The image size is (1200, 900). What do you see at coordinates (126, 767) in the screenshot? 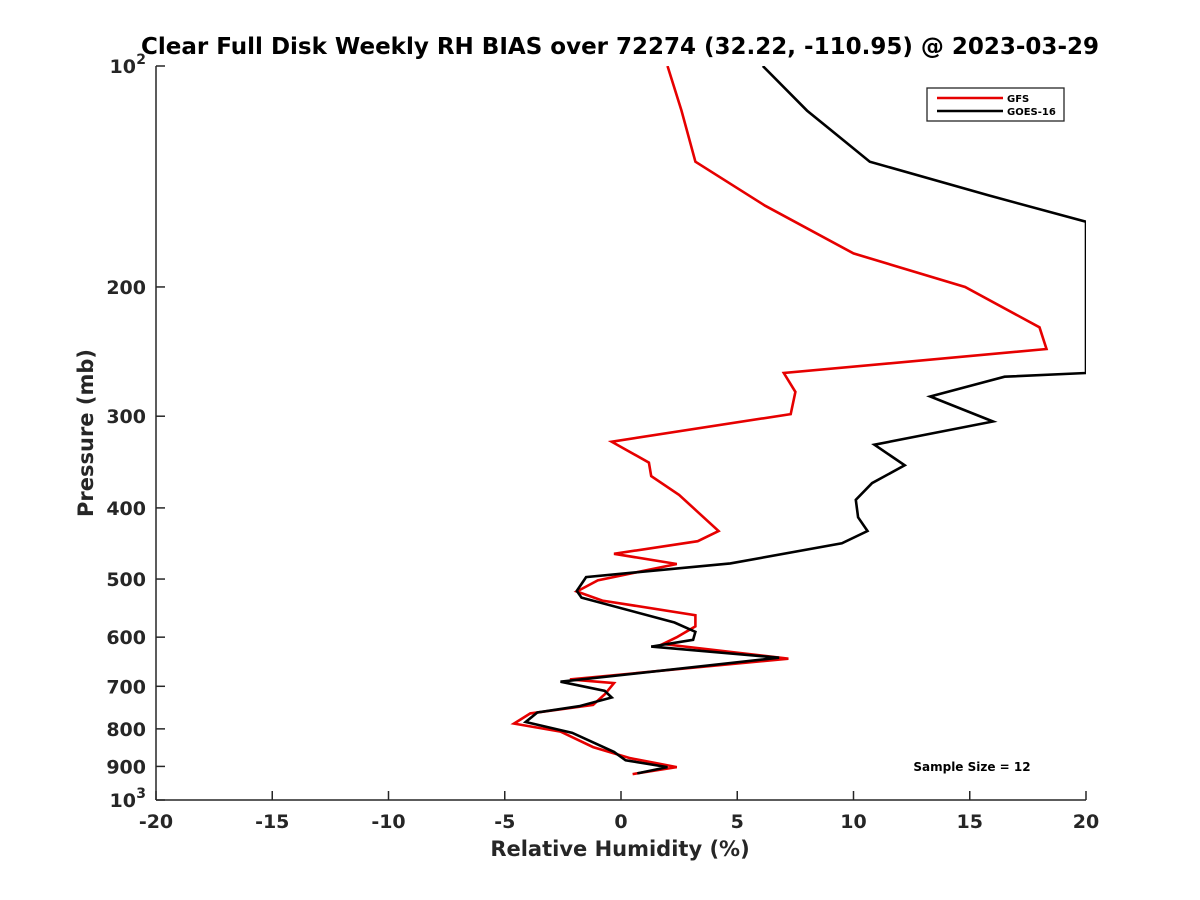
I see `y-tick-label: 900` at bounding box center [126, 767].